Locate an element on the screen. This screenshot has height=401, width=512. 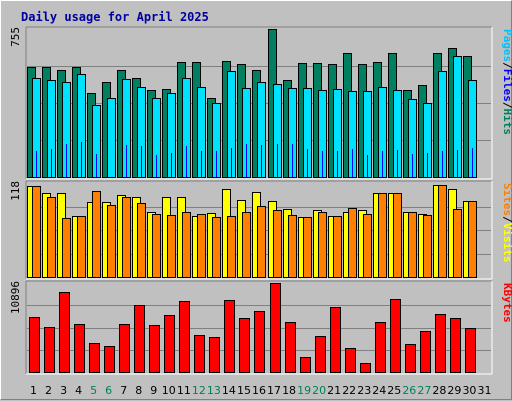
day-label-13: 13 is located at coordinates (214, 390).